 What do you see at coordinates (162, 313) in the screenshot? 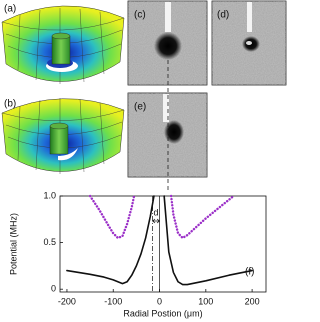
I see `x-axis-label: Radial Postion (μm)` at bounding box center [162, 313].